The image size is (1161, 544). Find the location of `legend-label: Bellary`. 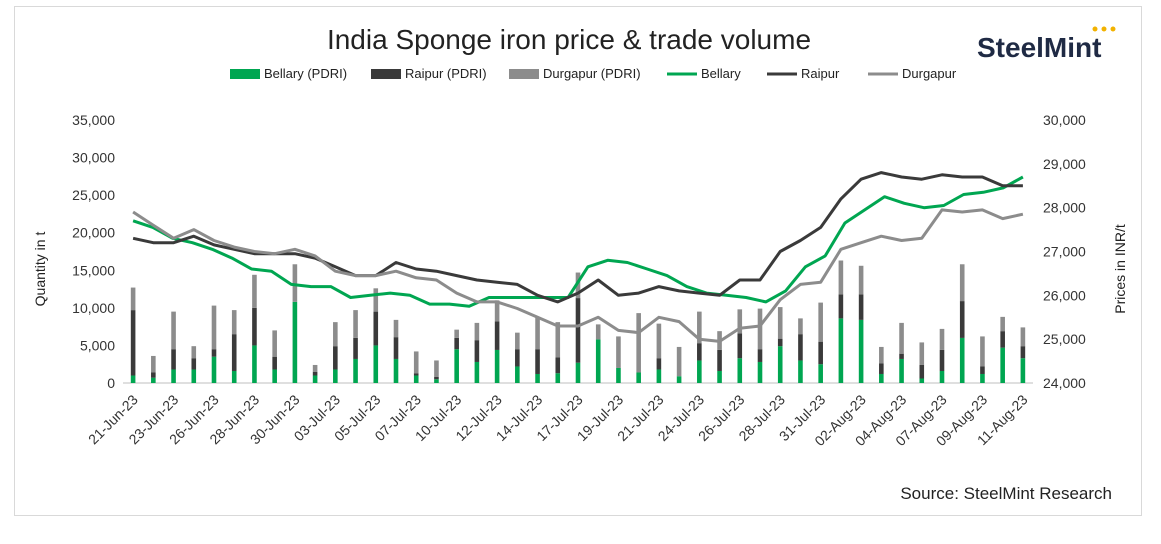

legend-label: Bellary is located at coordinates (721, 73).